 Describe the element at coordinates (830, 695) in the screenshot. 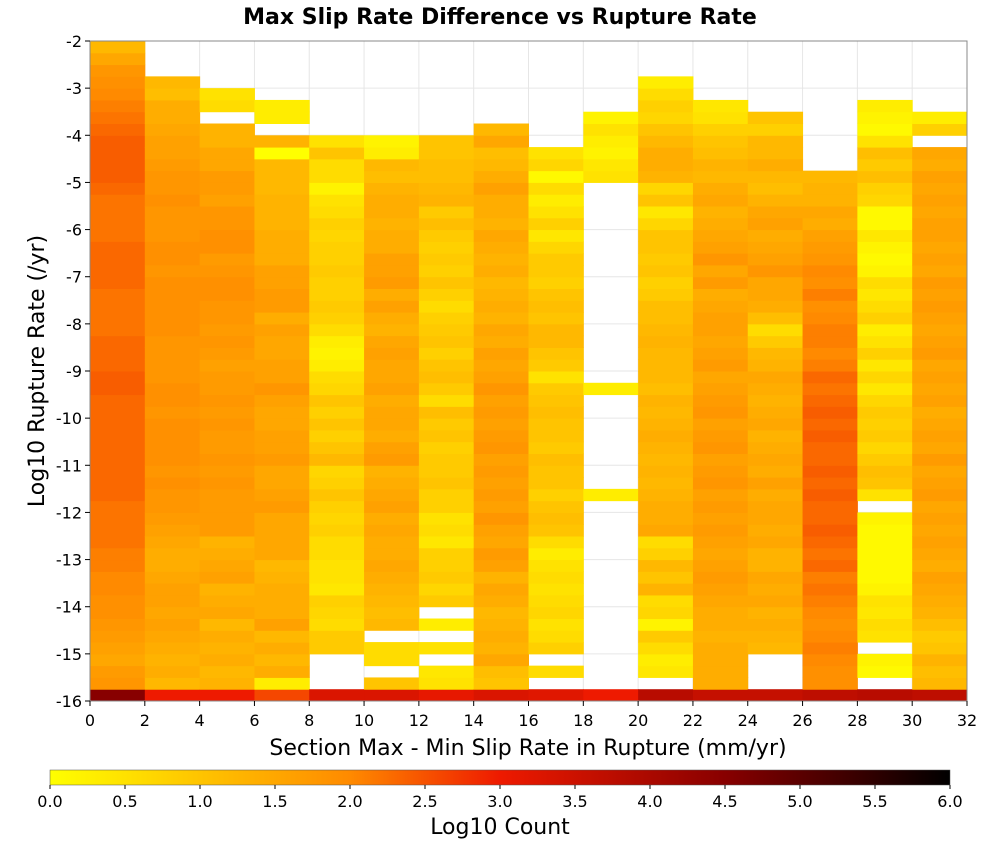

I see `heatmap-cell: 3.7` at that location.